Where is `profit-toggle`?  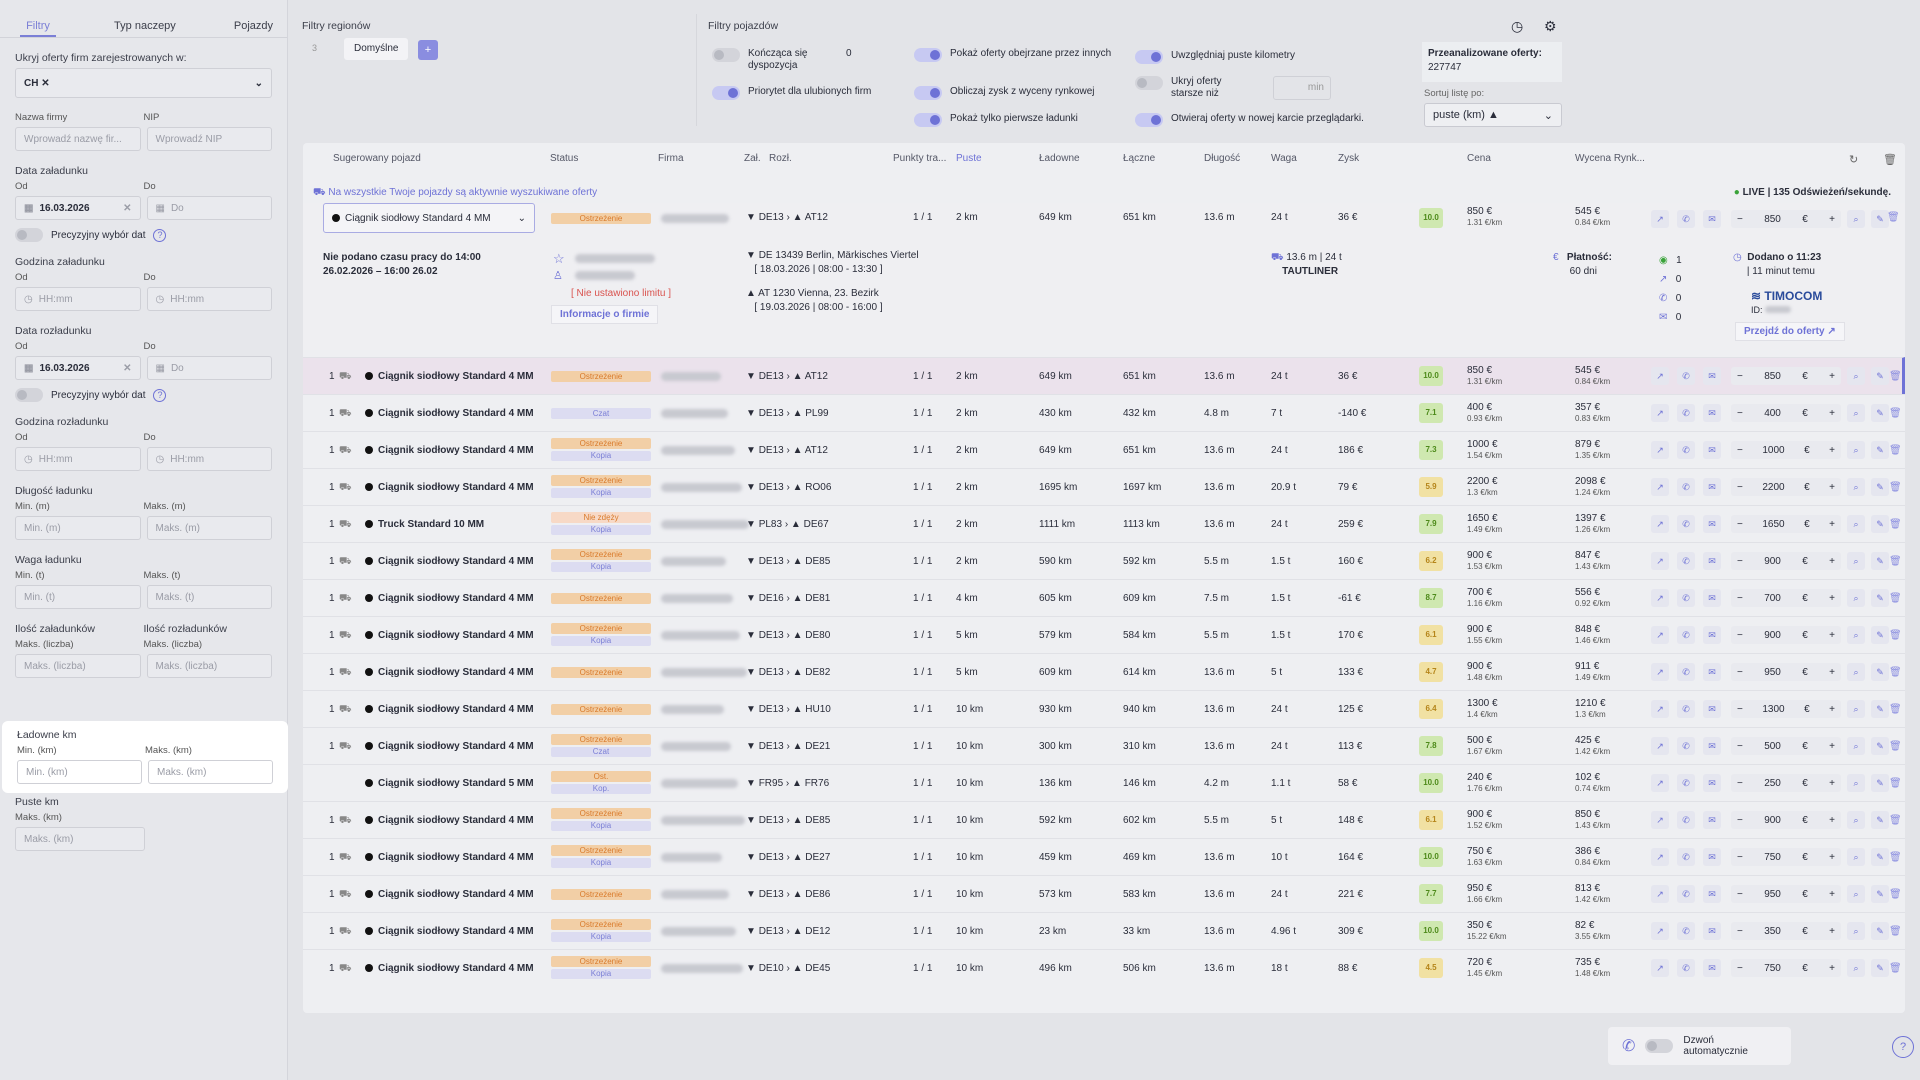 profit-toggle is located at coordinates (928, 93).